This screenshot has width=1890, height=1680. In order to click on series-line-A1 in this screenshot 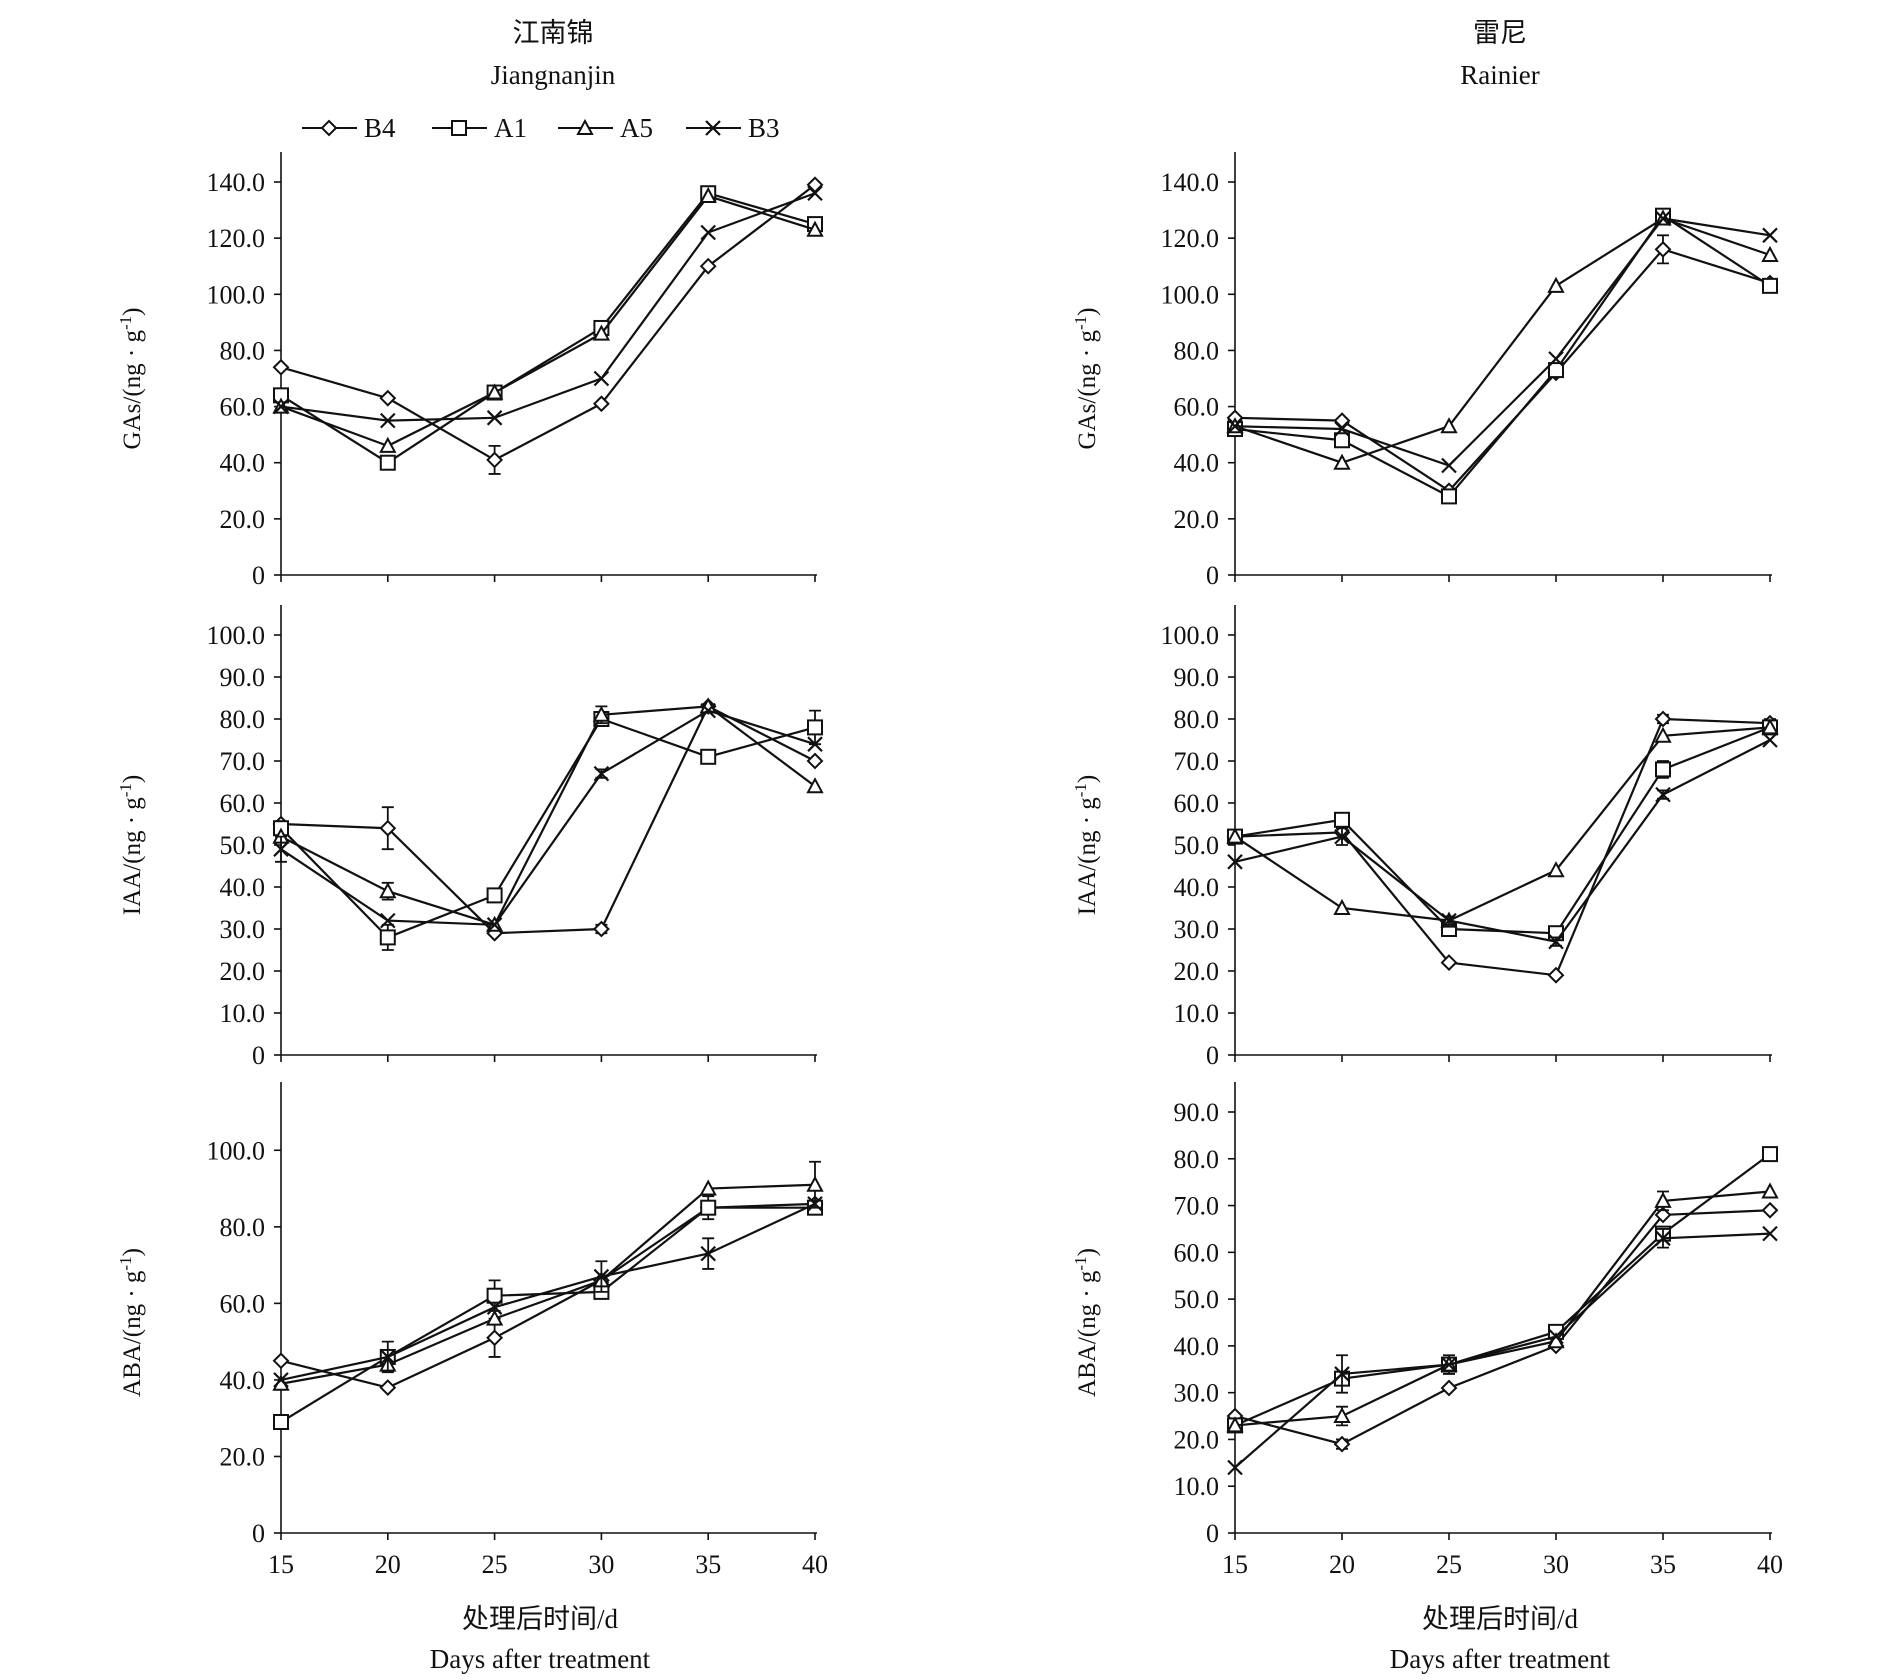, I will do `click(547, 1314)`.